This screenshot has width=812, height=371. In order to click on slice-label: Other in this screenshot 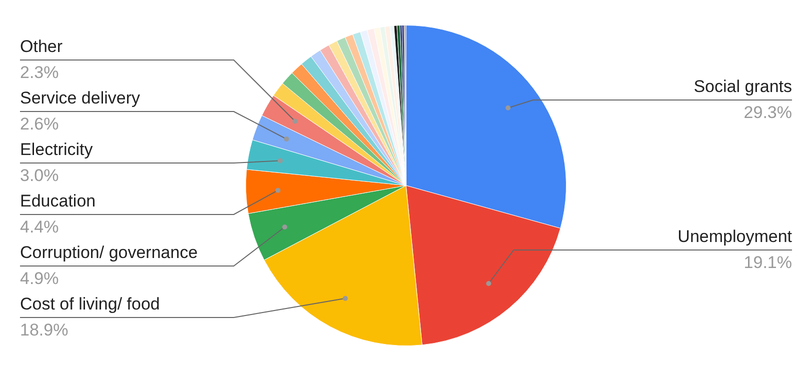, I will do `click(41, 46)`.